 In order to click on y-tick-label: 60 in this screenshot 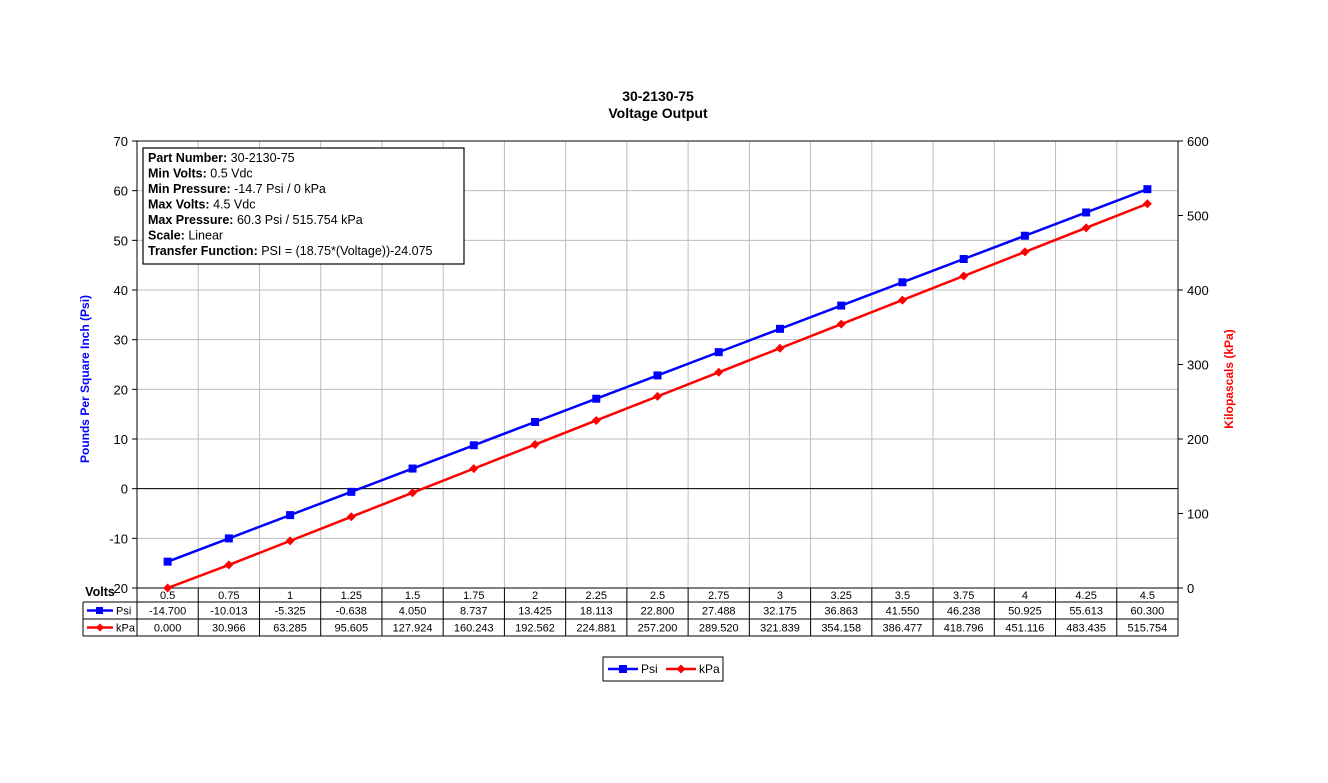, I will do `click(121, 191)`.